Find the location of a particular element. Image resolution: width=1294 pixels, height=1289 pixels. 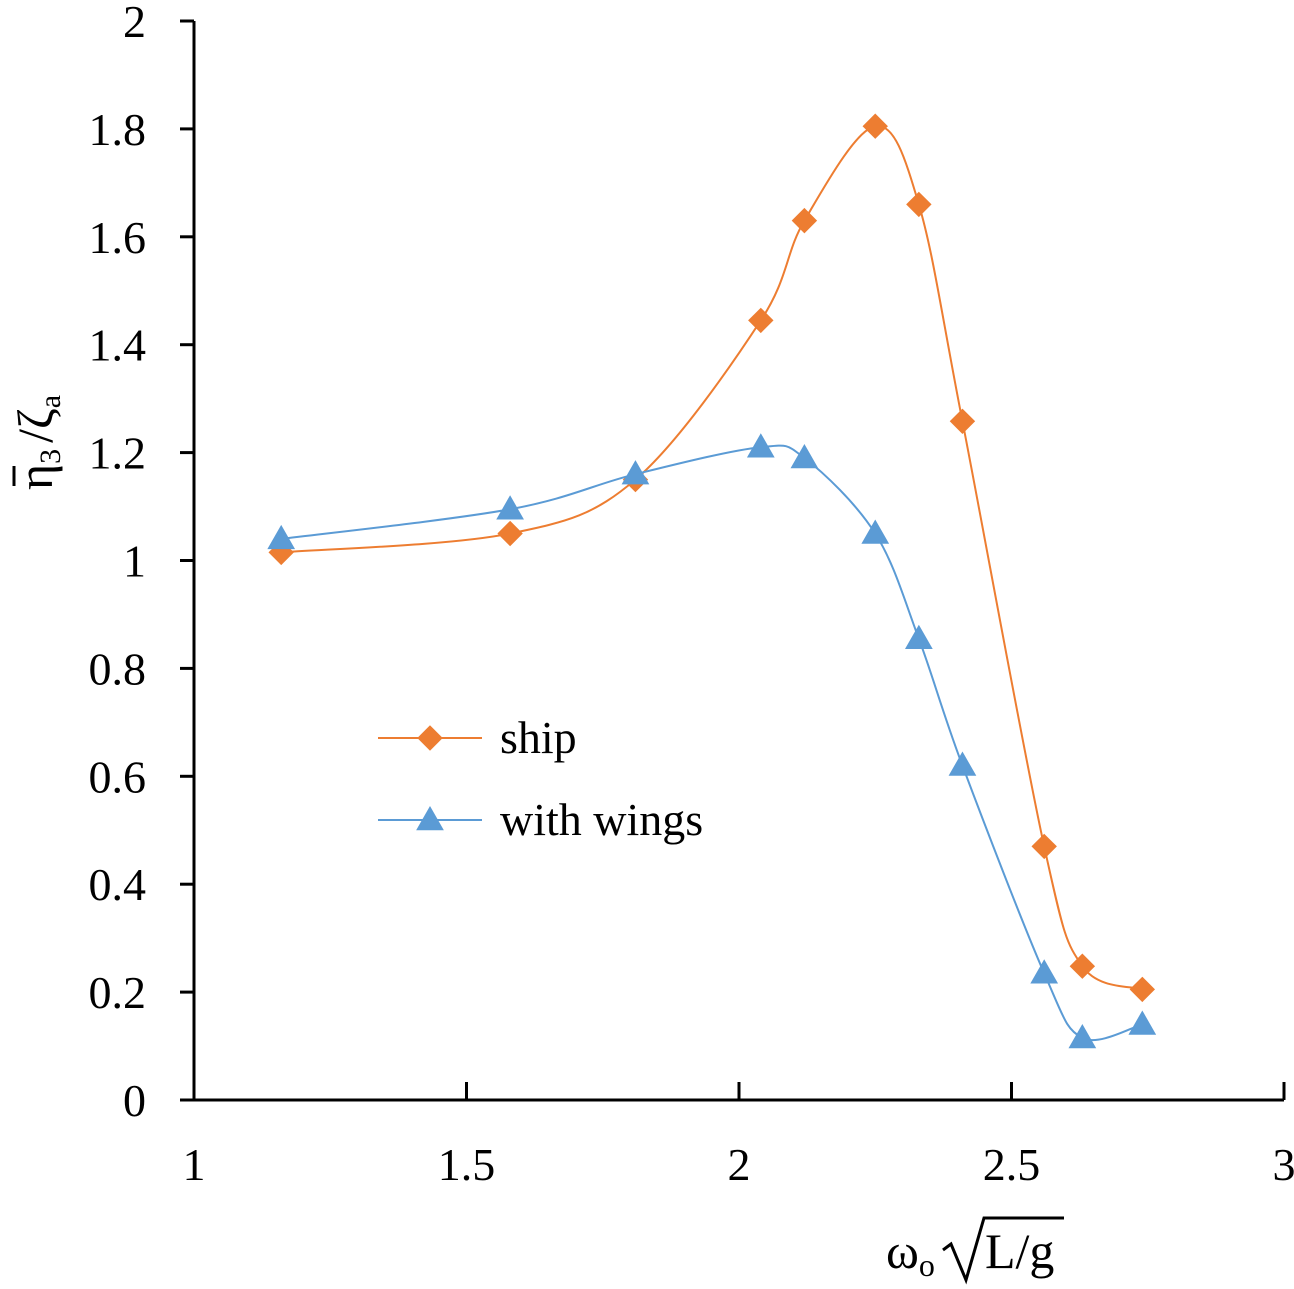

y-tick-label: 1.6 is located at coordinates (118, 237).